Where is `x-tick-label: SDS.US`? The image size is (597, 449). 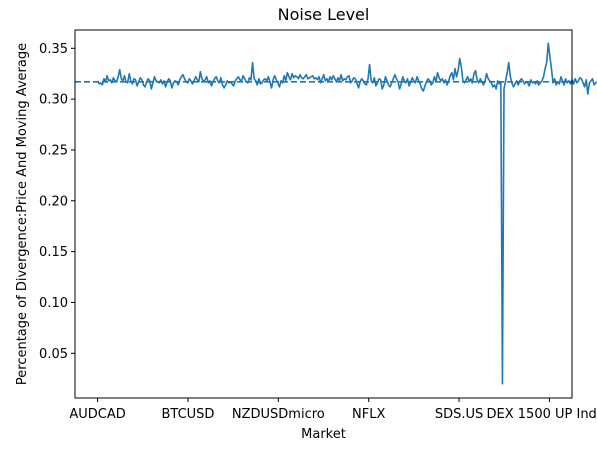
x-tick-label: SDS.US is located at coordinates (459, 414).